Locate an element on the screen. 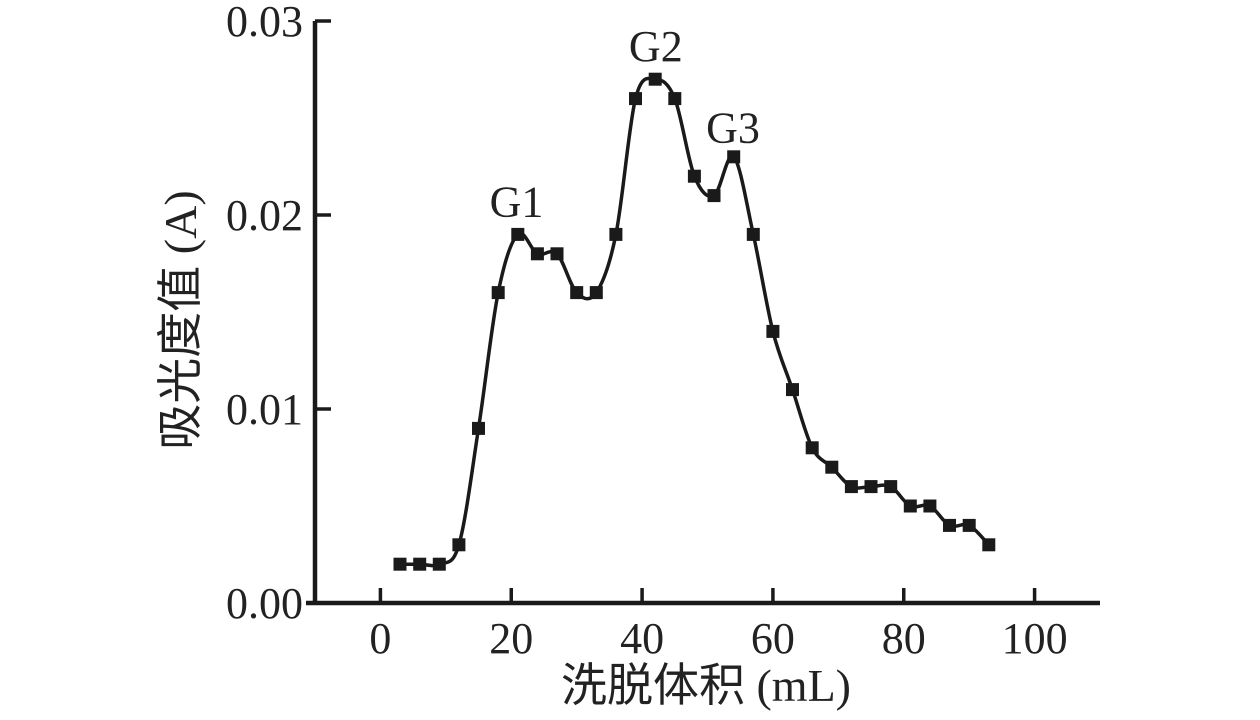 This screenshot has height=720, width=1260. x-tick-label: 60 is located at coordinates (773, 638).